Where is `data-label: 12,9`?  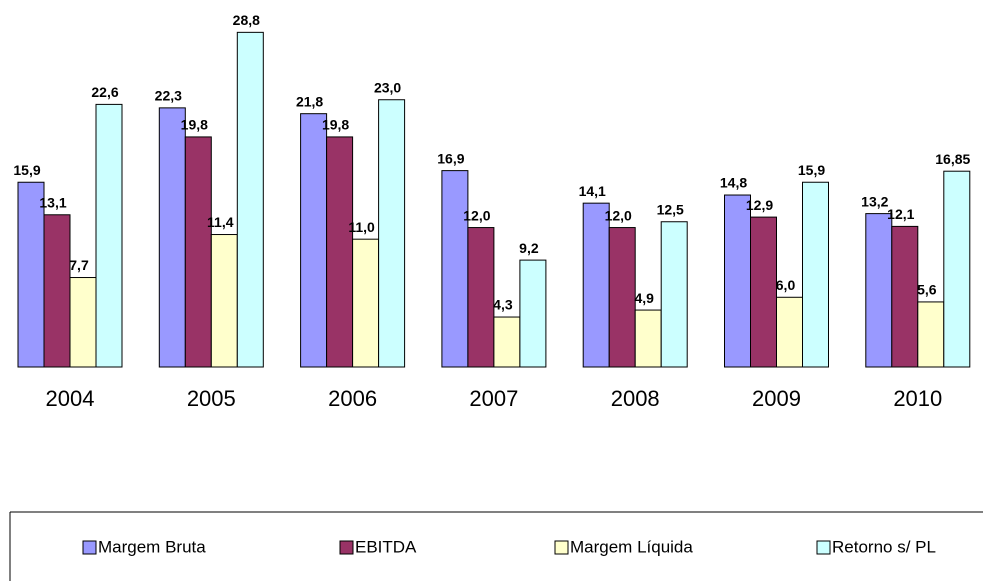 data-label: 12,9 is located at coordinates (759, 205).